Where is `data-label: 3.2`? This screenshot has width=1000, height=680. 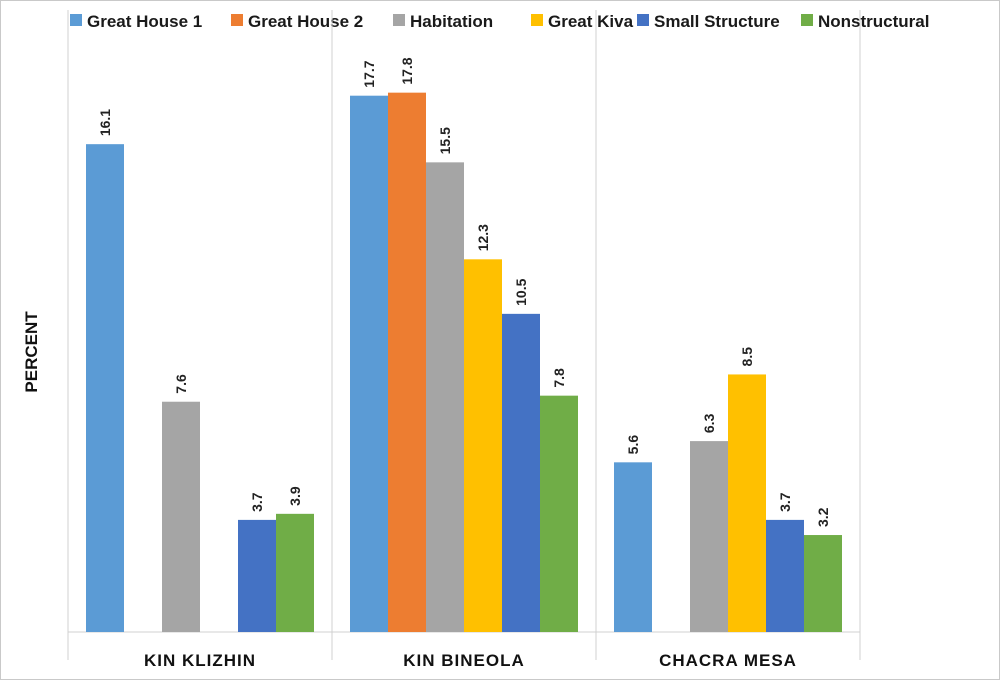
data-label: 3.2 is located at coordinates (823, 517).